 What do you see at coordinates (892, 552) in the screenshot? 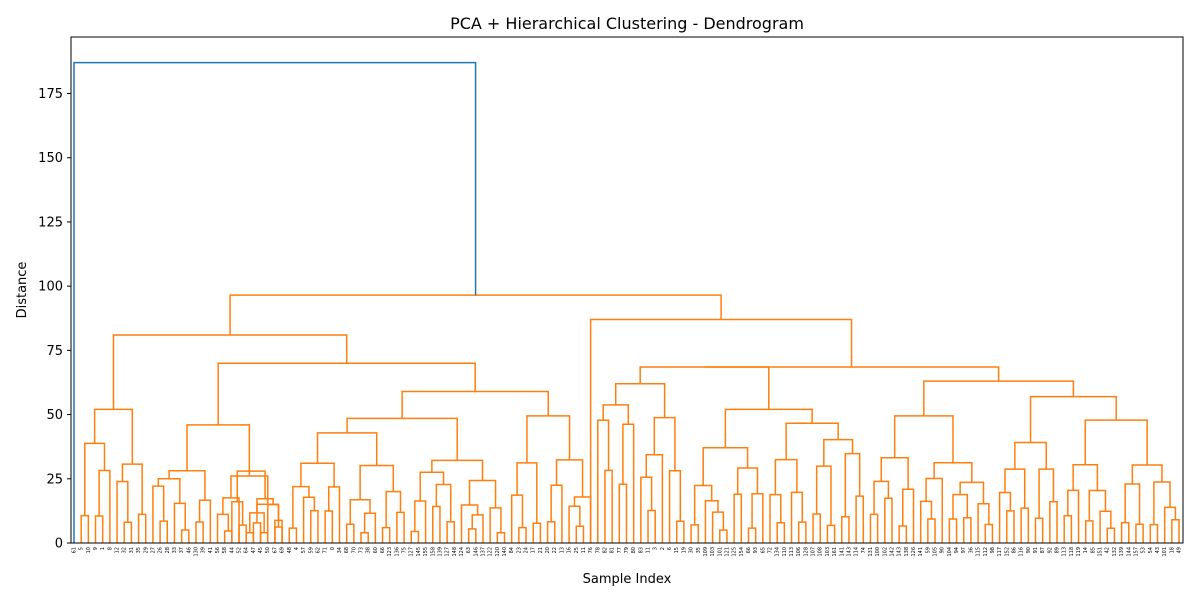
I see `leaf-label: 142` at bounding box center [892, 552].